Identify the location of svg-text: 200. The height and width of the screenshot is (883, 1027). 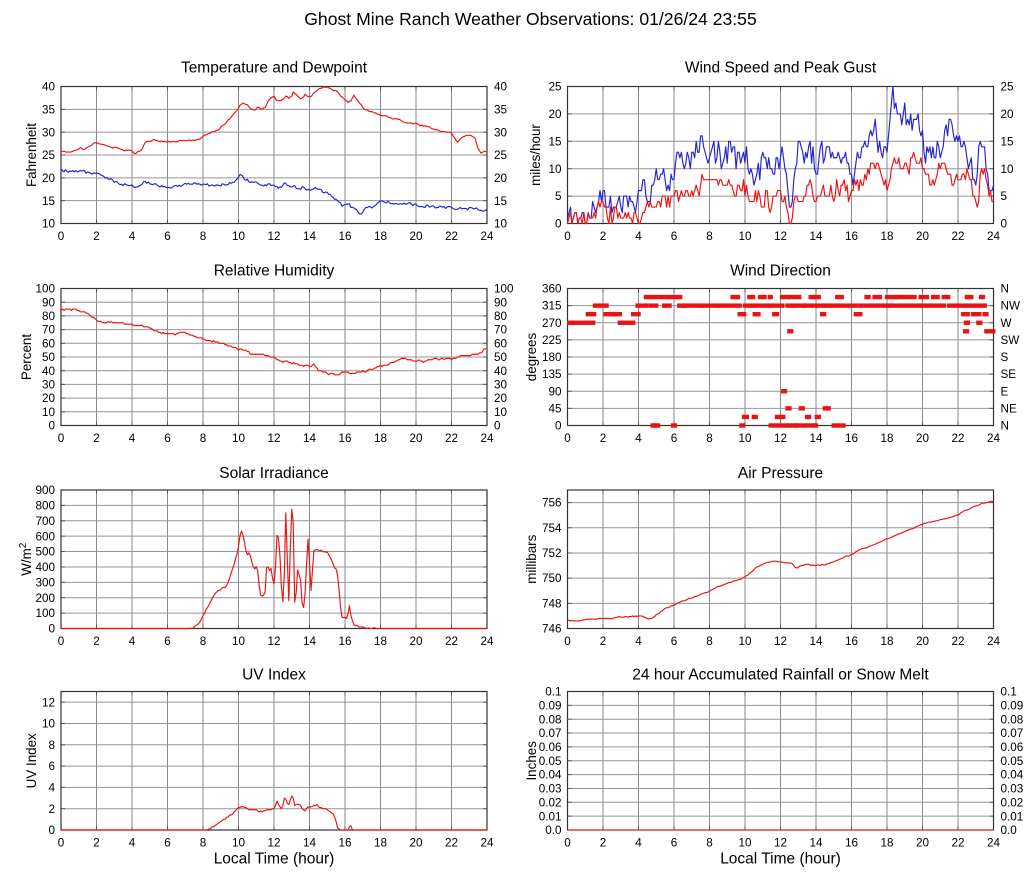
(45, 598).